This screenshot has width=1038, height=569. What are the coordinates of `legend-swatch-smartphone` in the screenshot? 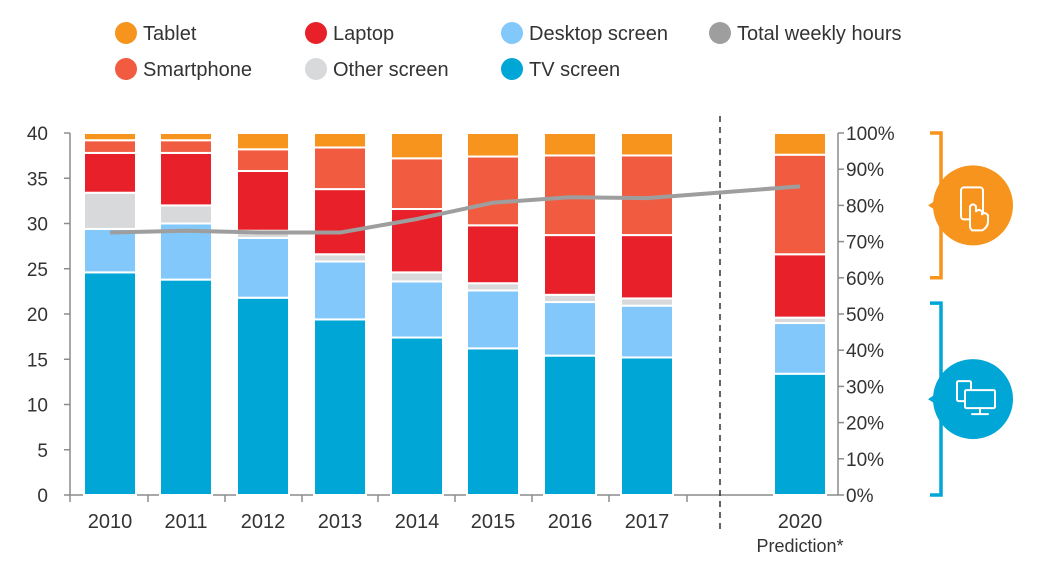 It's located at (126, 69).